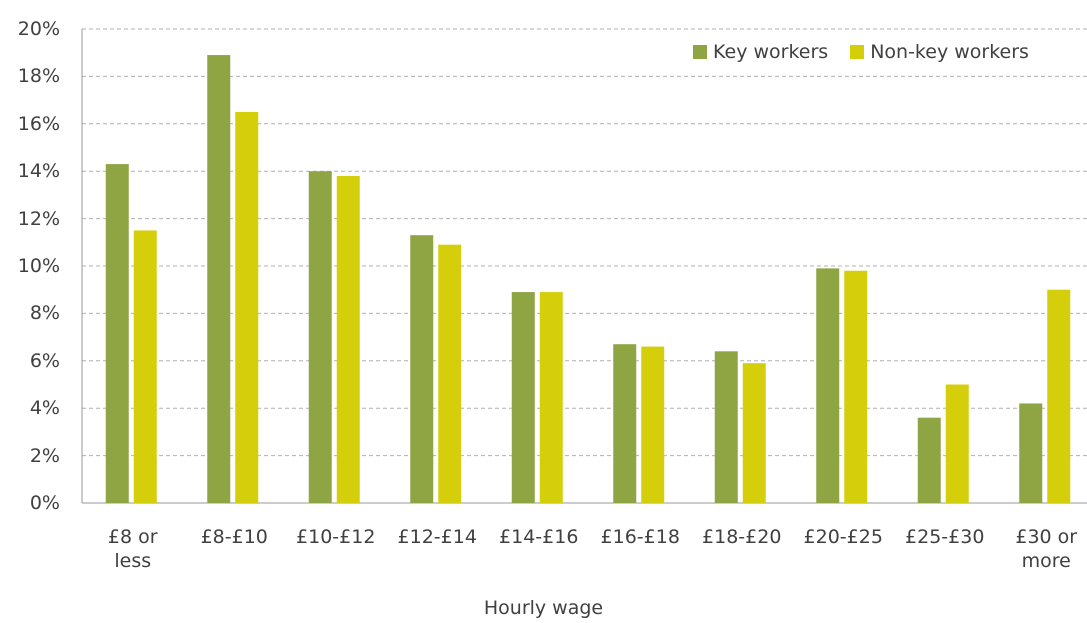  I want to click on legend-item: Key workers, so click(760, 52).